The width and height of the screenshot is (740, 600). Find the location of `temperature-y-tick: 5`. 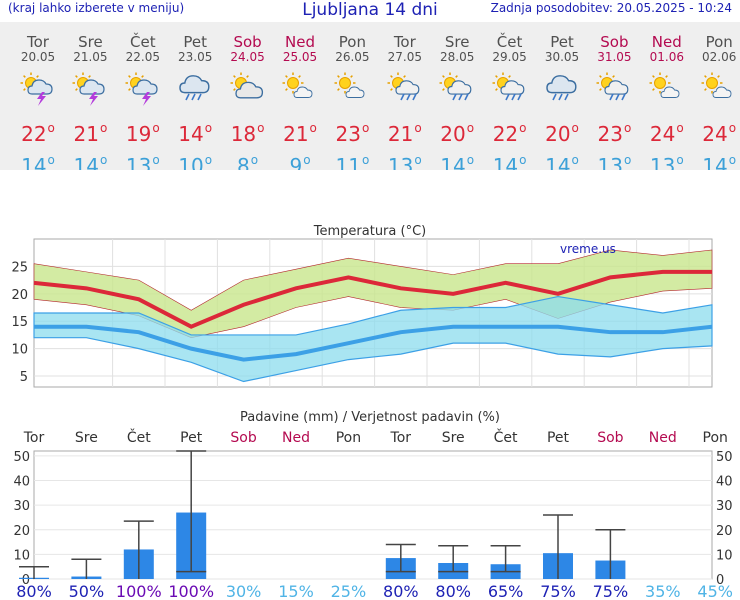

temperature-y-tick: 5 is located at coordinates (24, 377).